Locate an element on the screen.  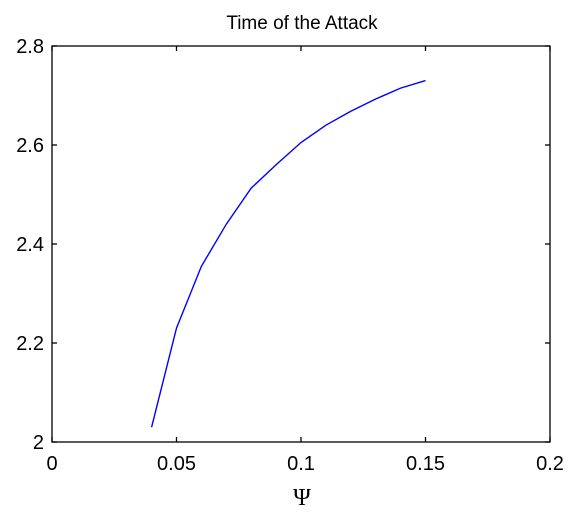
y-tick-label: 2.8 is located at coordinates (30, 47).